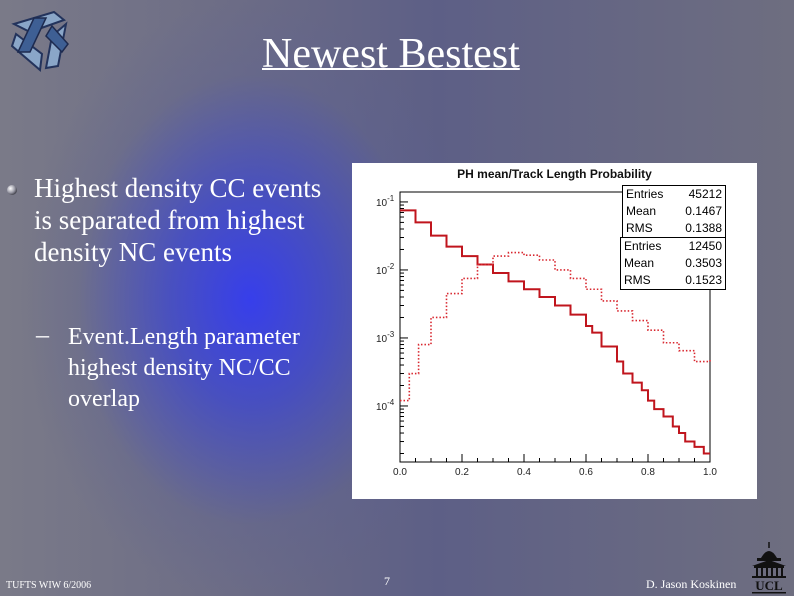  I want to click on stats-value: 0.1388, so click(703, 228).